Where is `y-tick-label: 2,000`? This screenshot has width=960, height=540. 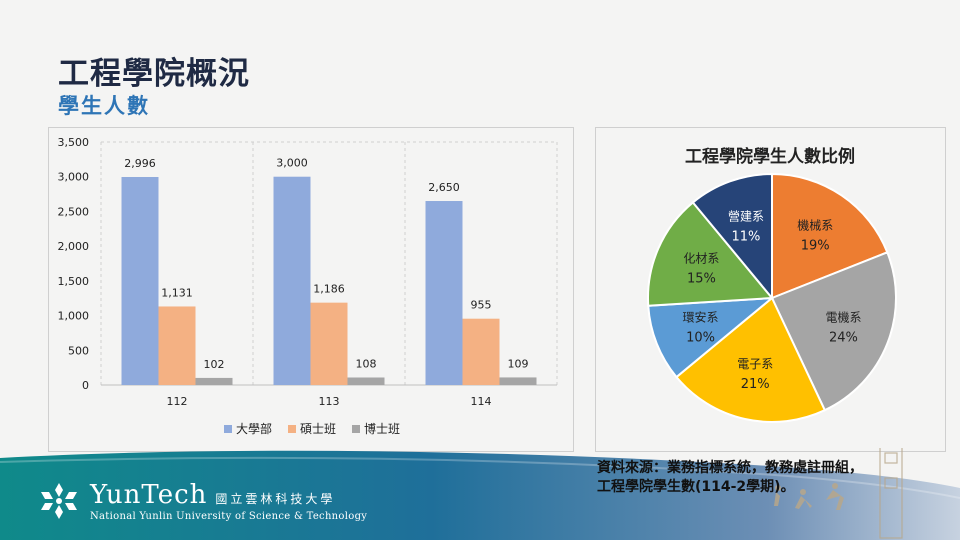
y-tick-label: 2,000 is located at coordinates (74, 246).